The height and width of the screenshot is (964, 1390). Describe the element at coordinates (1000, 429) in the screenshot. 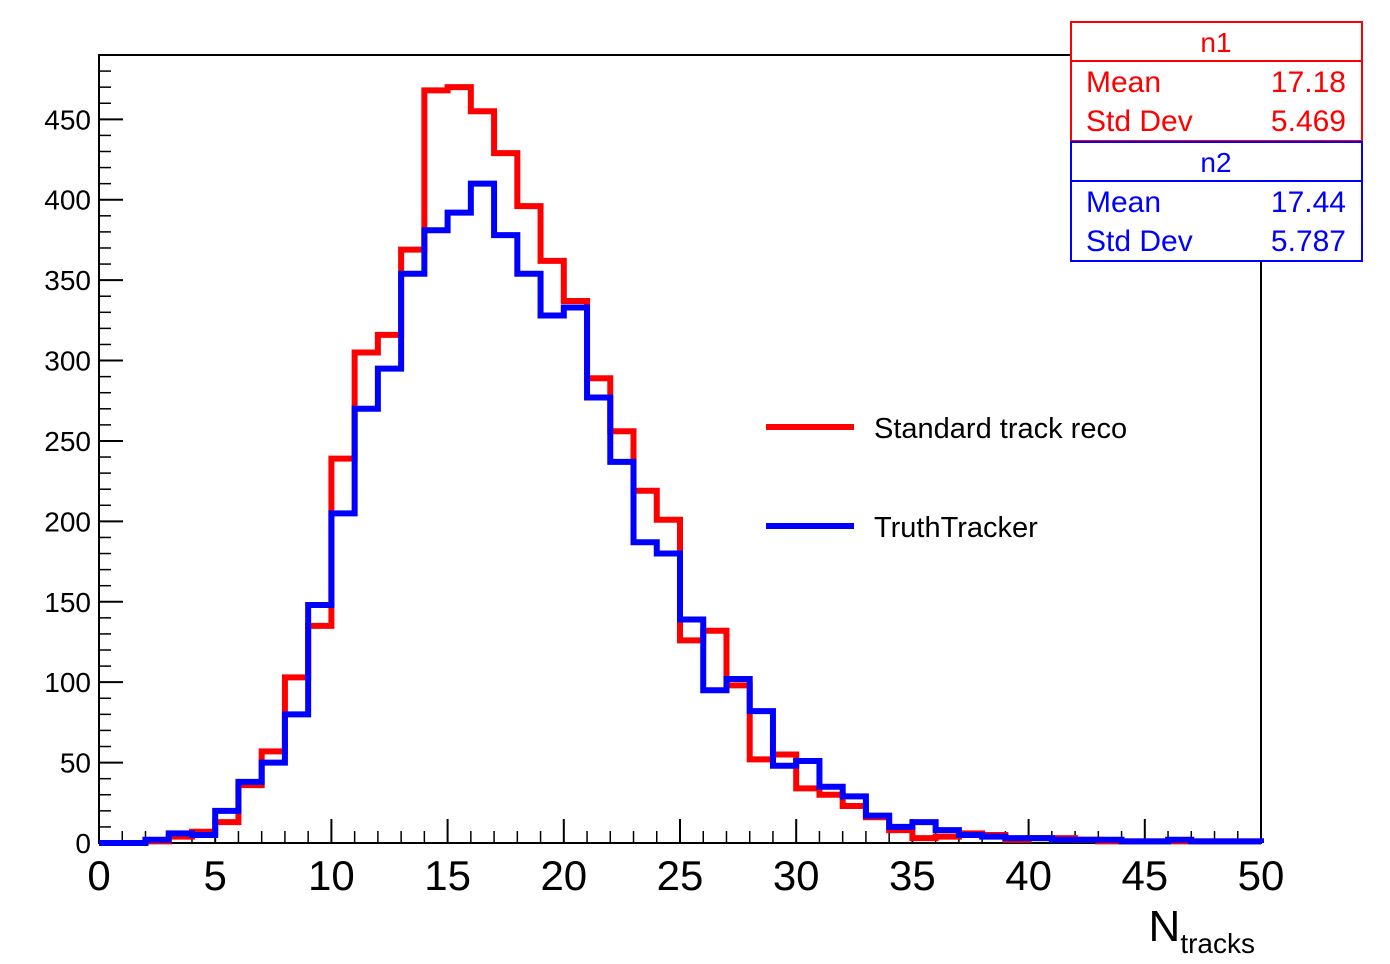

I see `legend-label-standard: Standard track reco` at that location.